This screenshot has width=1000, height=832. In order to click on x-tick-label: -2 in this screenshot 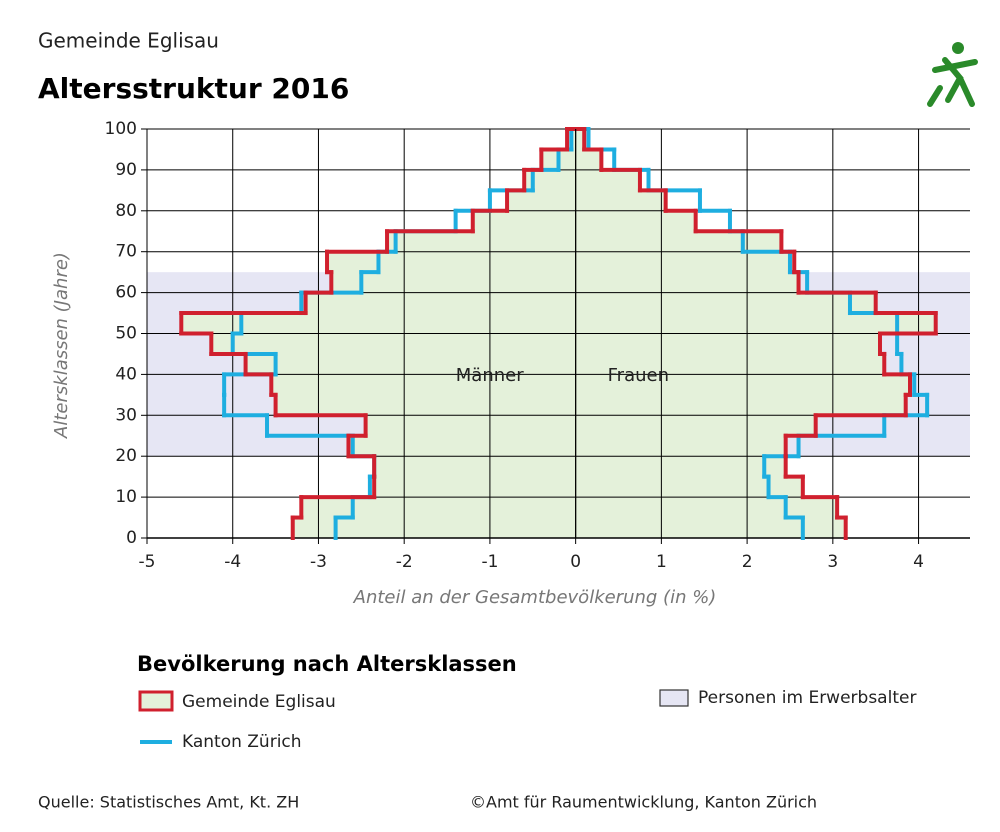, I will do `click(404, 562)`.